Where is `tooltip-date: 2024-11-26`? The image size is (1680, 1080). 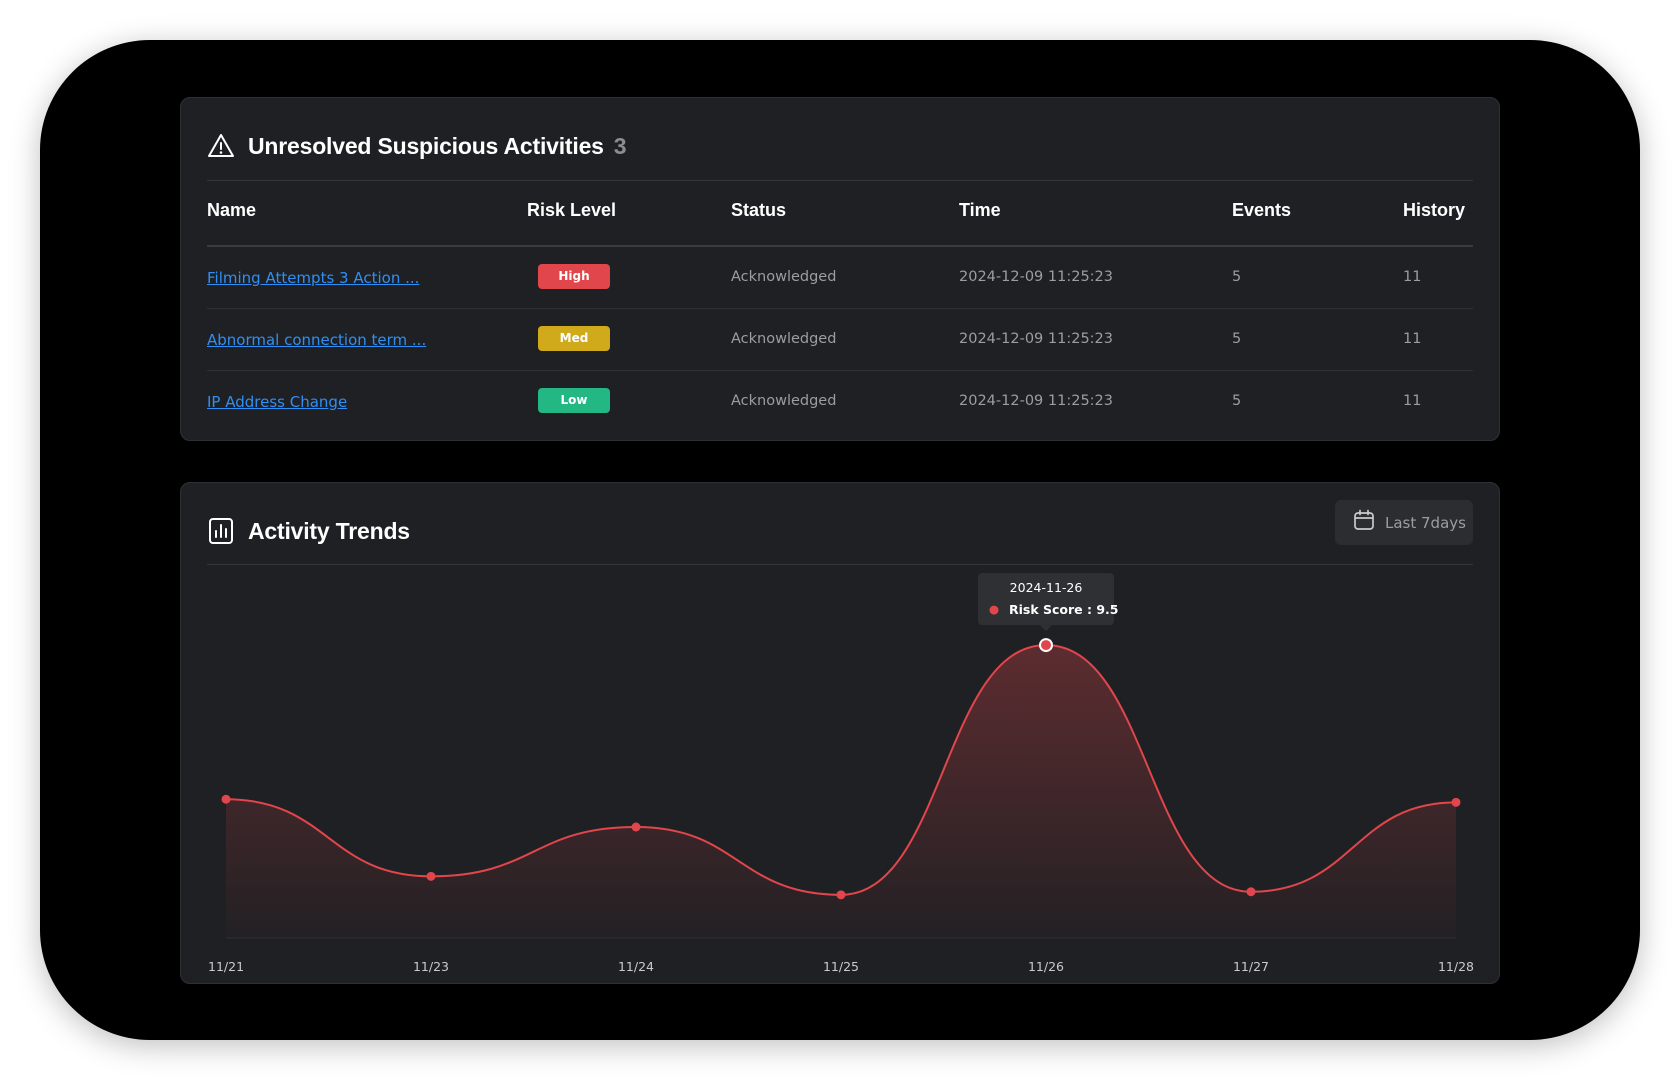 tooltip-date: 2024-11-26 is located at coordinates (1046, 587).